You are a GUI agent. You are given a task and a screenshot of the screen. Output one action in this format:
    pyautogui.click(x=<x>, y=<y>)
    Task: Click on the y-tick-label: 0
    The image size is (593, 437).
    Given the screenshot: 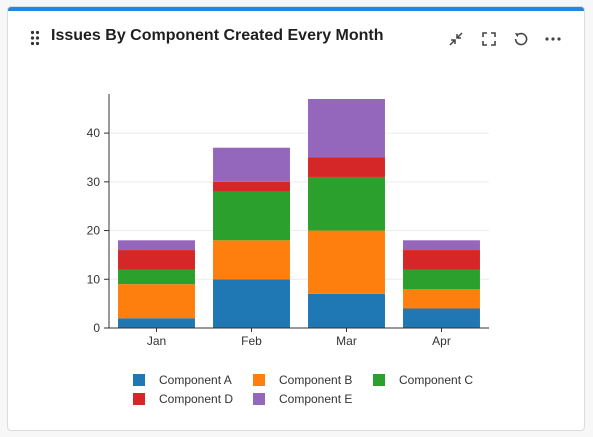 What is the action you would take?
    pyautogui.click(x=96, y=328)
    